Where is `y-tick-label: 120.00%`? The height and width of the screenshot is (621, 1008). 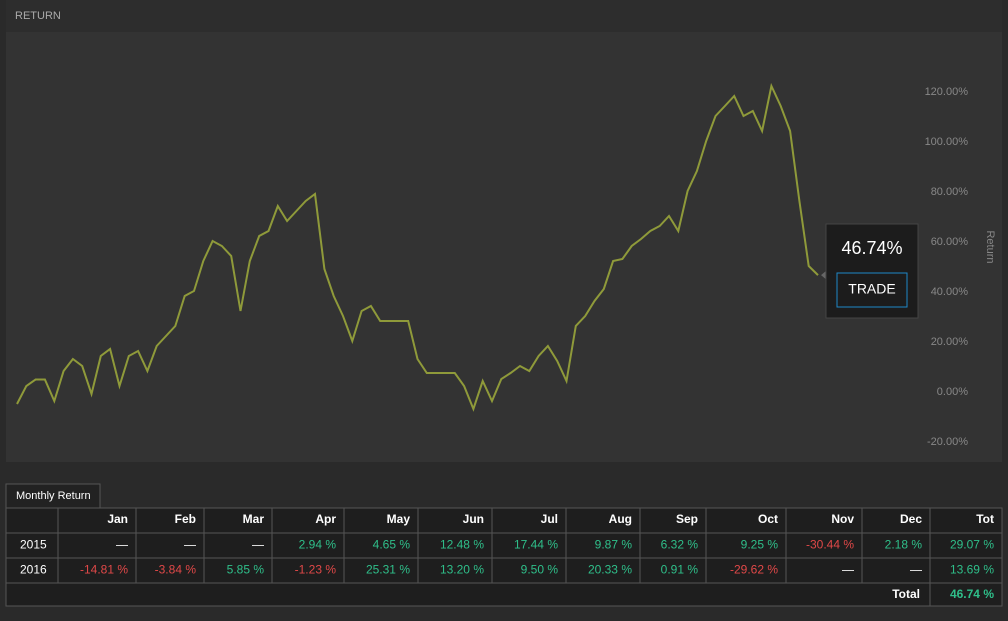
y-tick-label: 120.00% is located at coordinates (947, 92).